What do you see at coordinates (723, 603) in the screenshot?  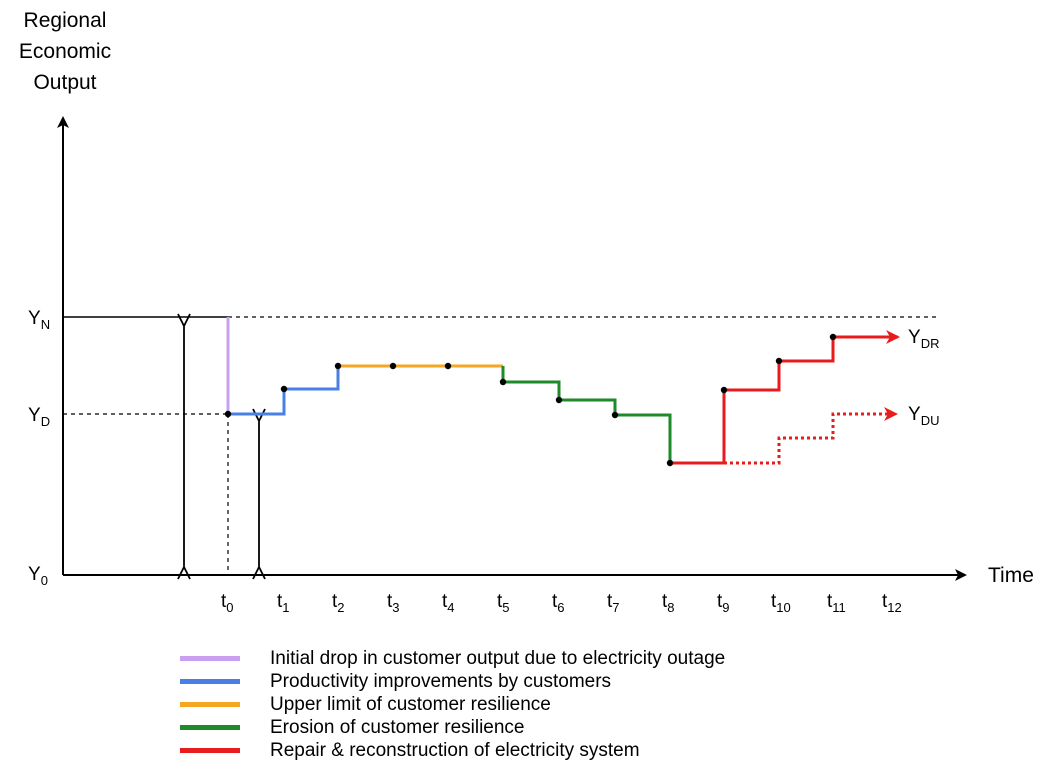 I see `x-tick-label: t9` at bounding box center [723, 603].